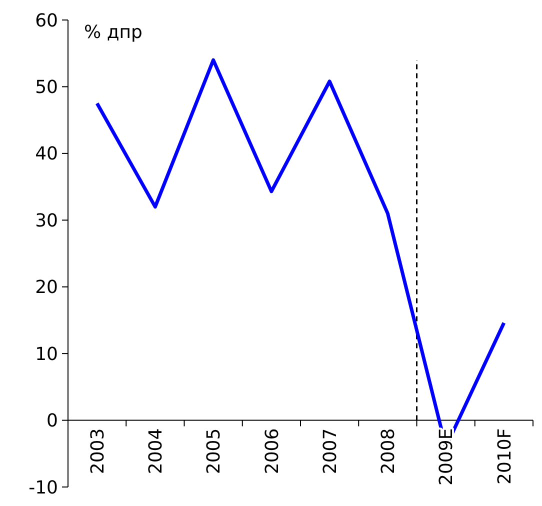 Image resolution: width=542 pixels, height=506 pixels. I want to click on x-tick-label: 2008, so click(388, 451).